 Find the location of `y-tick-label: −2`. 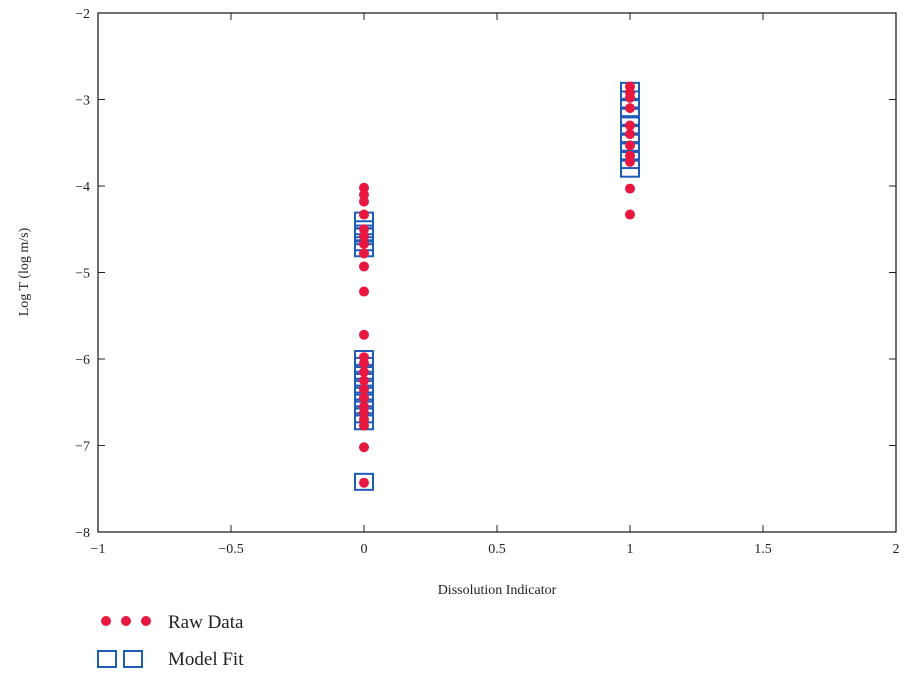

y-tick-label: −2 is located at coordinates (82, 14).